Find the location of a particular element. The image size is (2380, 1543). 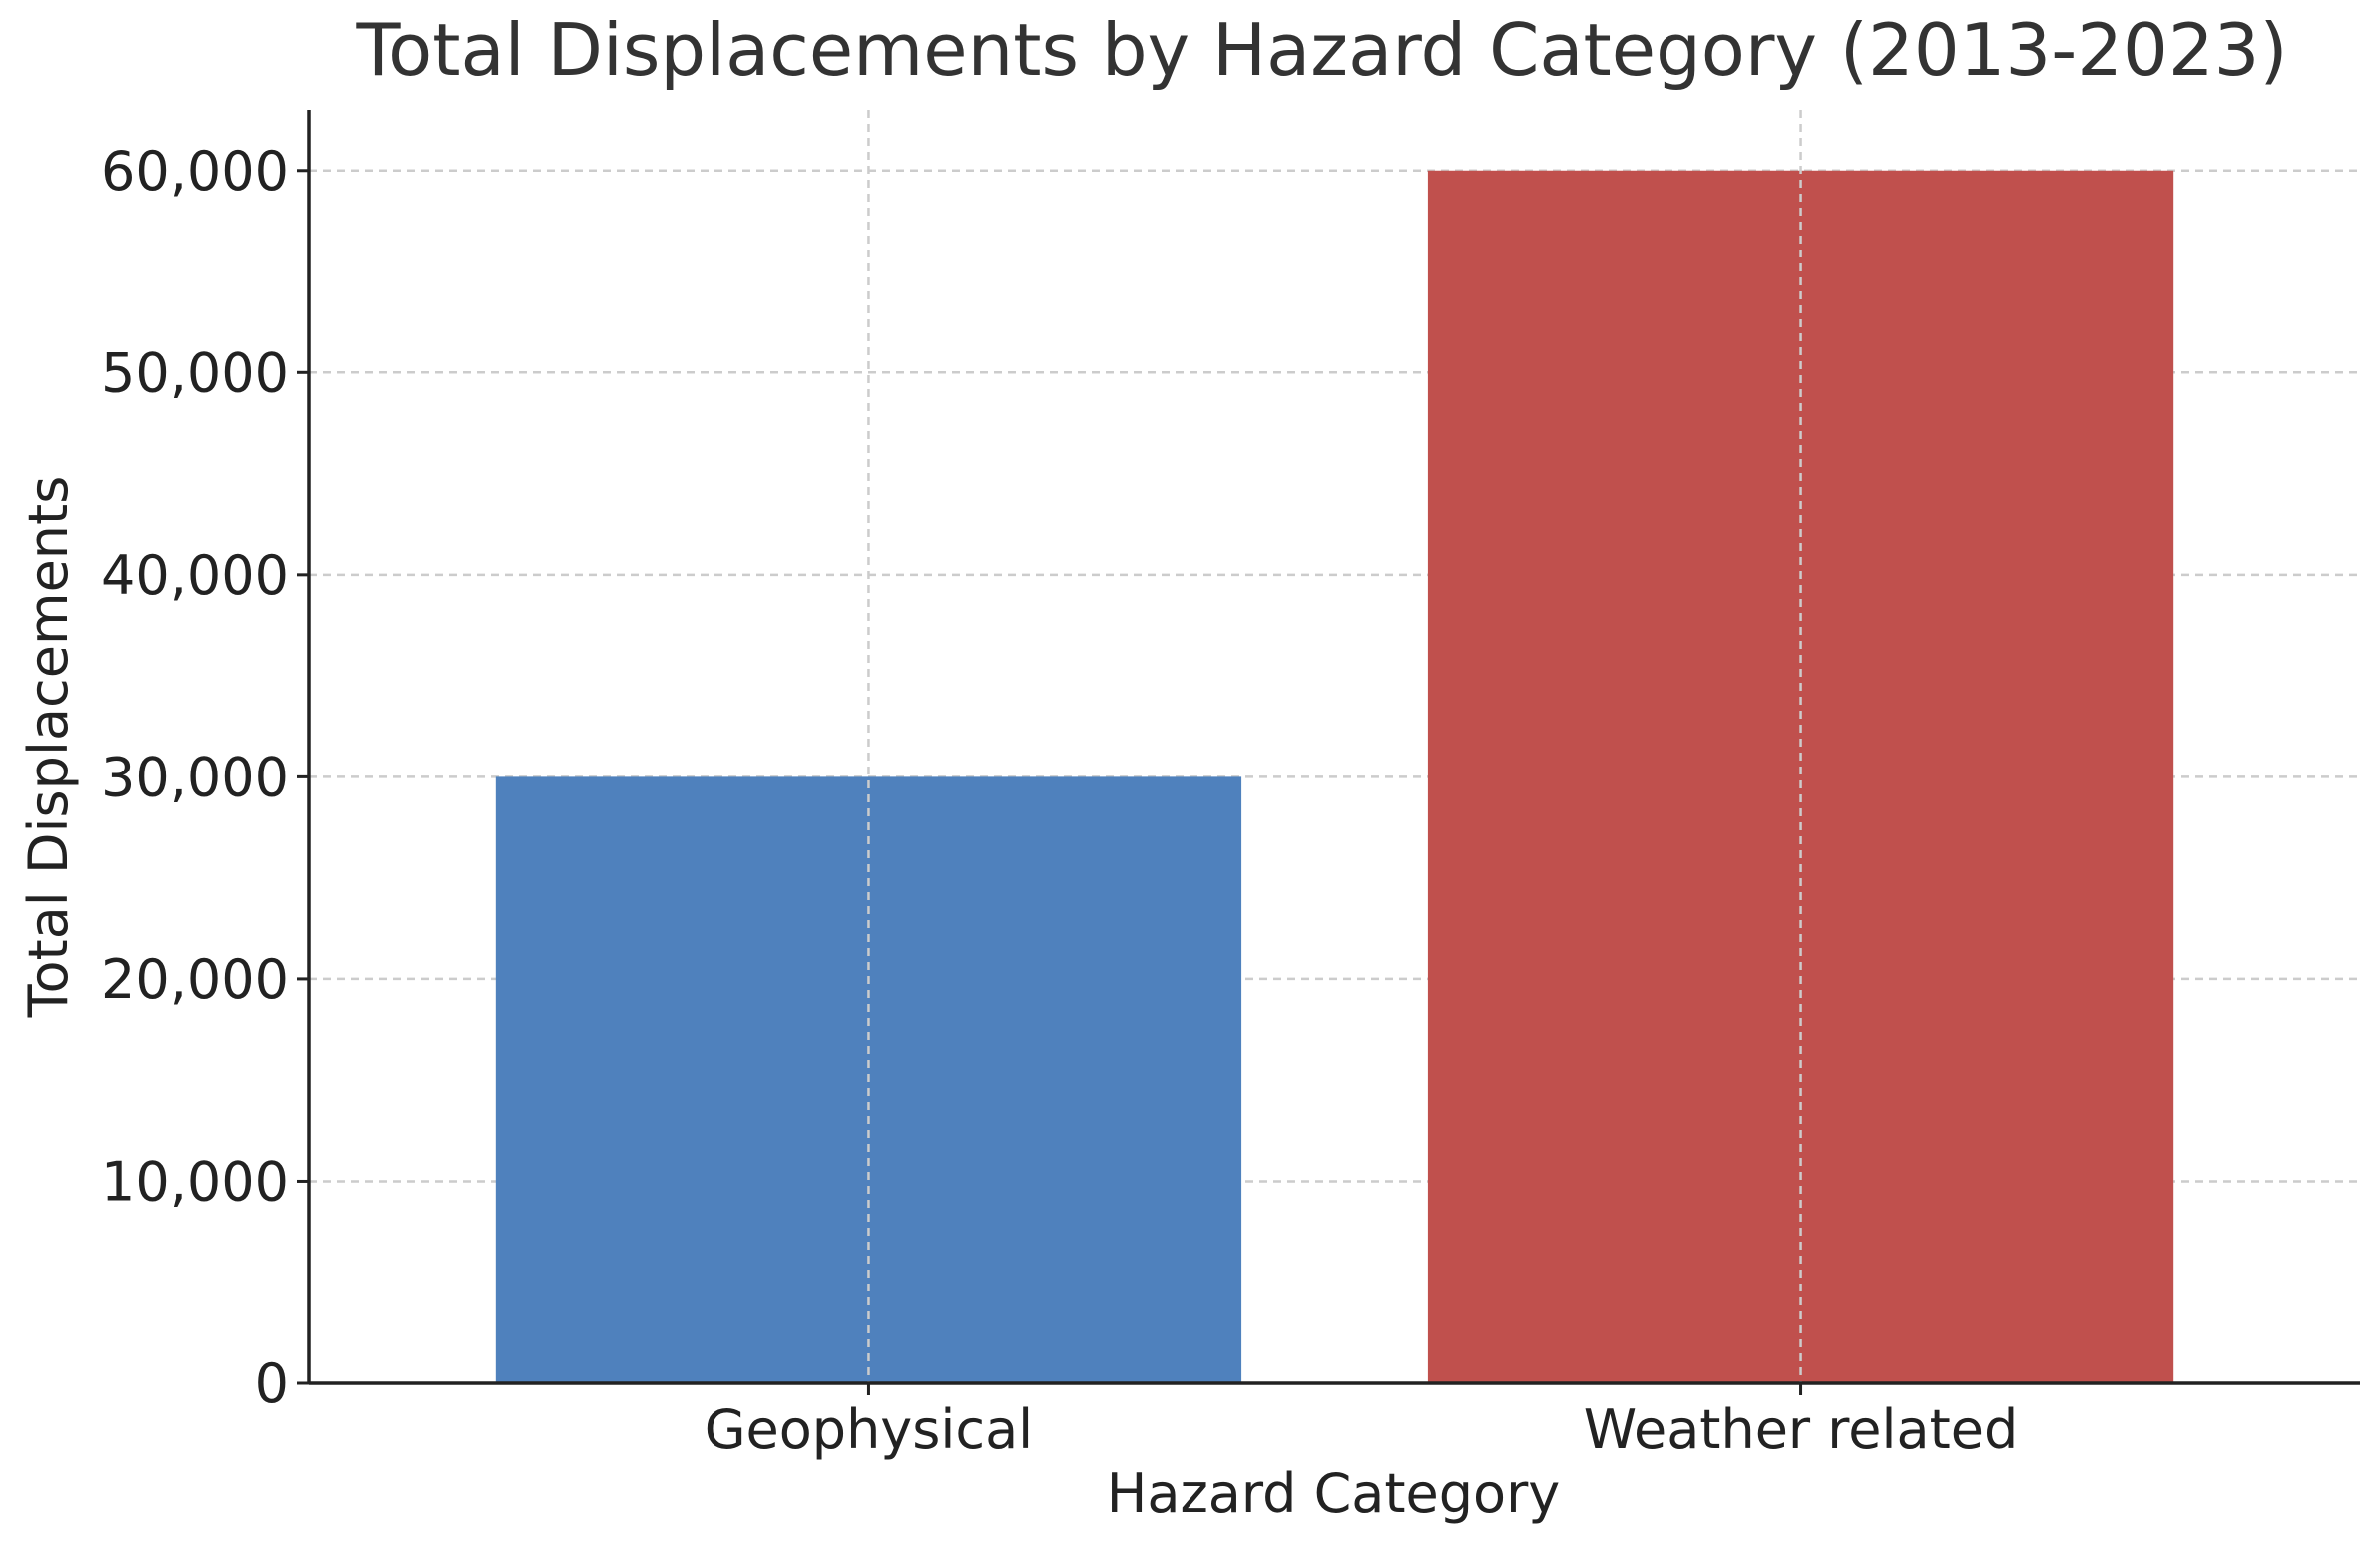

x-tick-label: Weather related is located at coordinates (1801, 1429).